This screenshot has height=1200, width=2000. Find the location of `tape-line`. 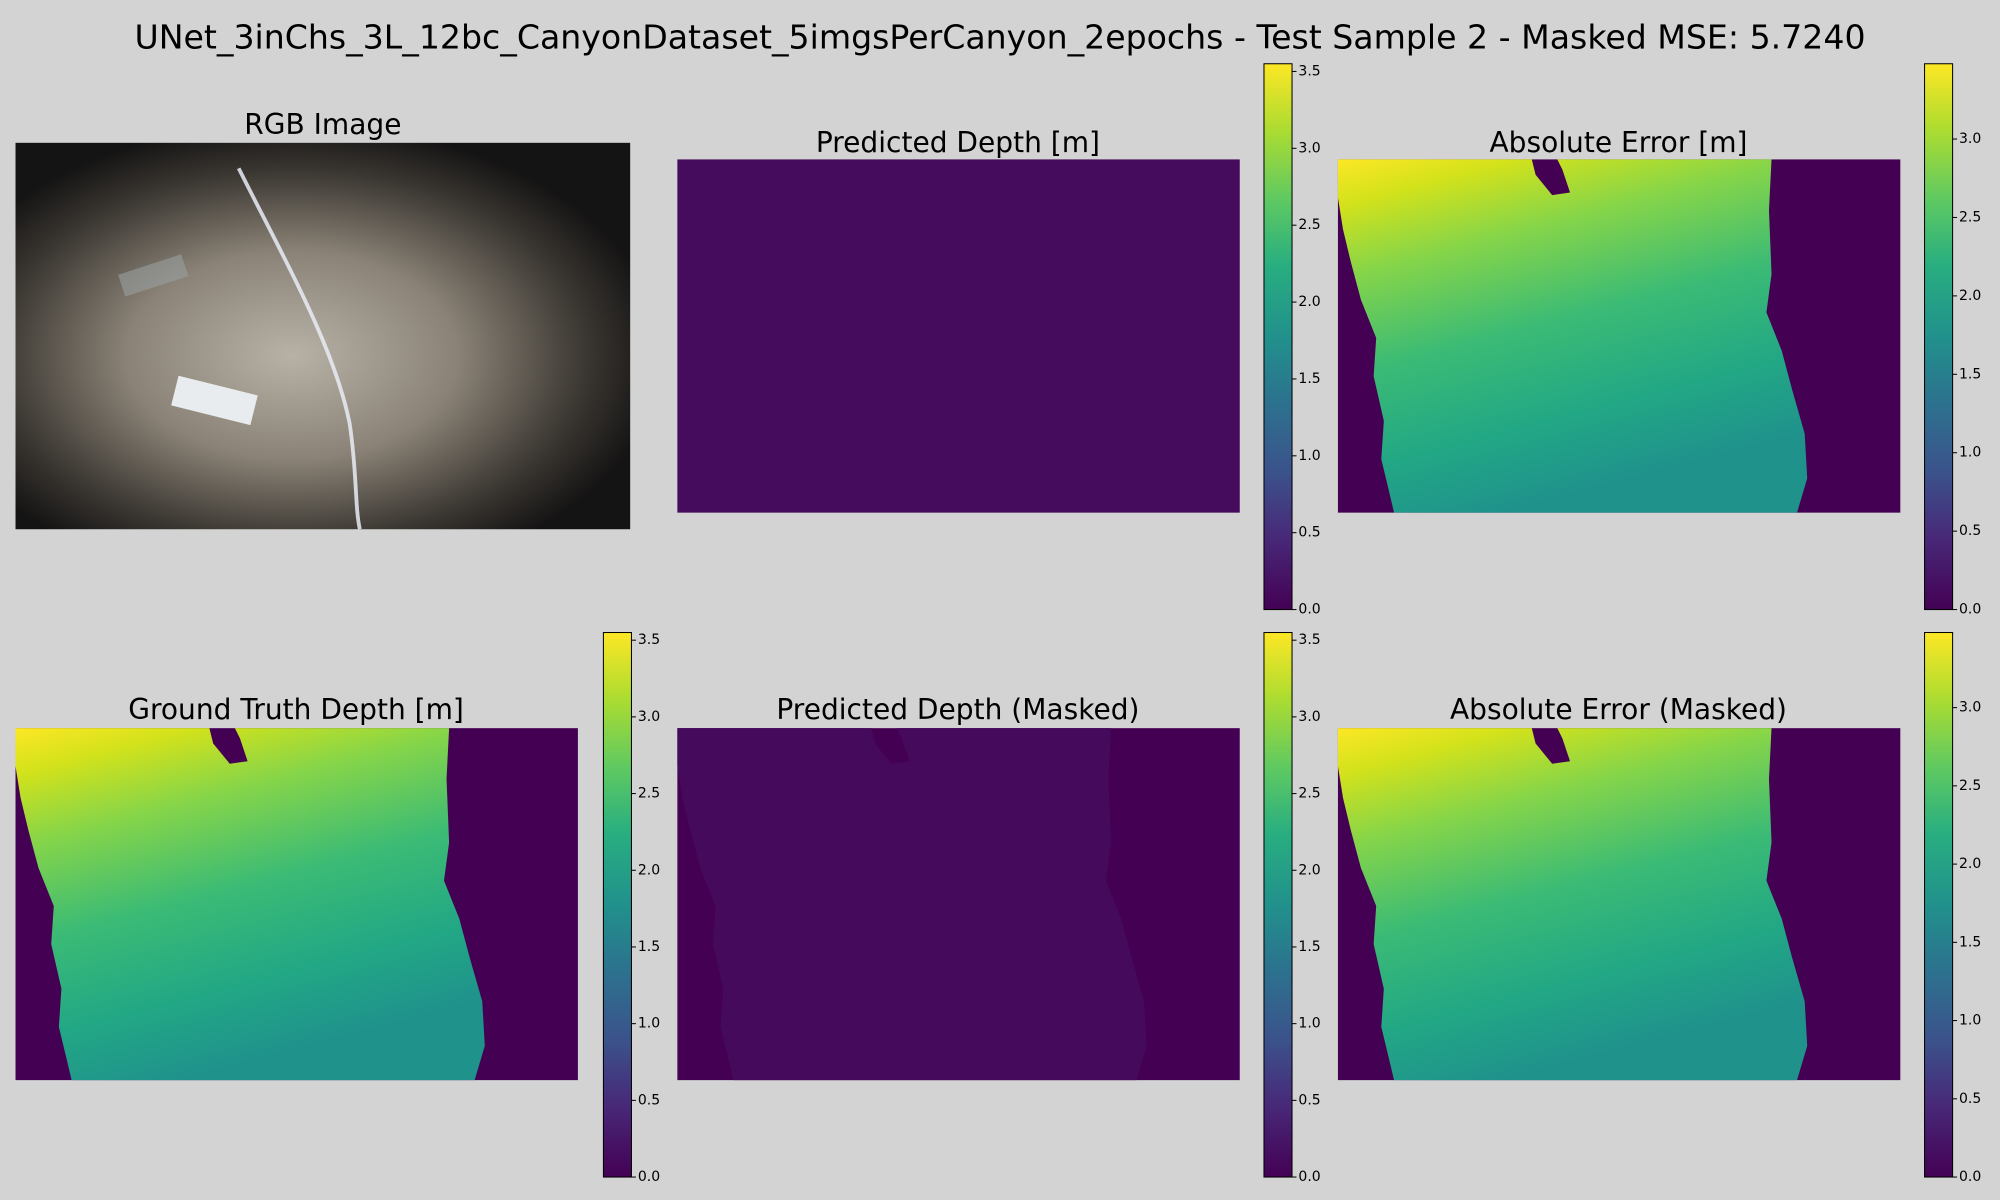

tape-line is located at coordinates (299, 348).